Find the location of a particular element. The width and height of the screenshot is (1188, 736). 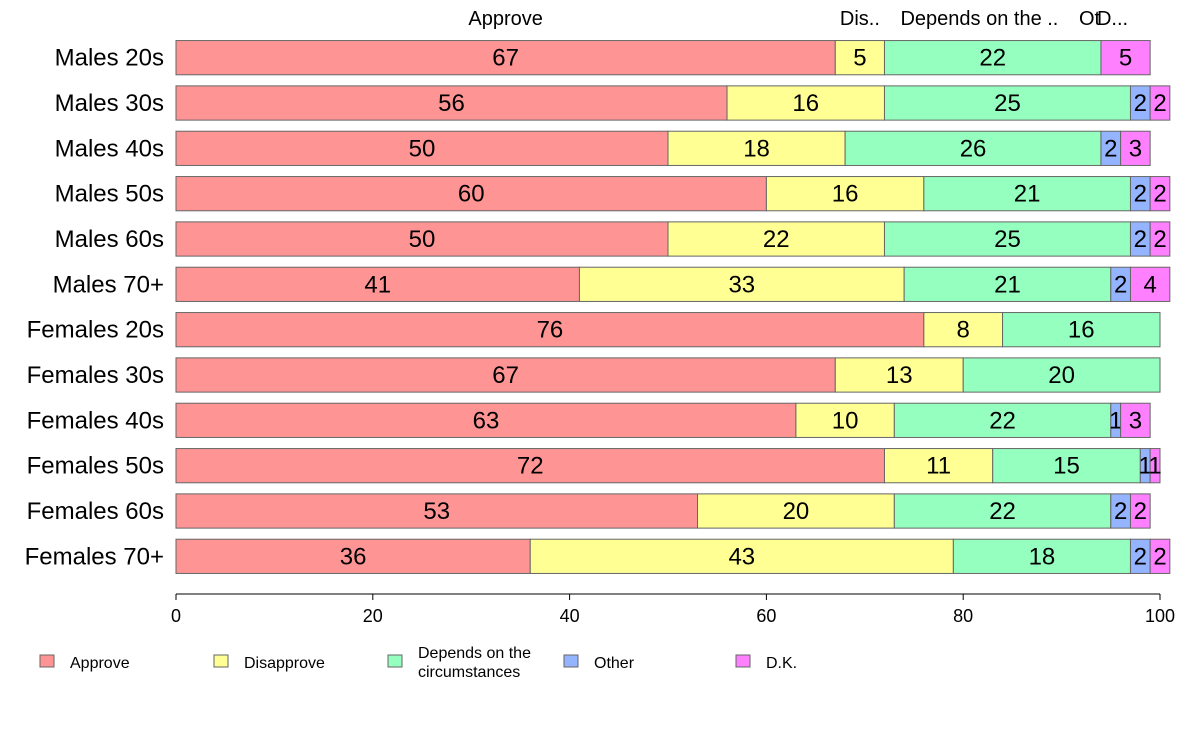

category-label: Females 50s is located at coordinates (95, 466).